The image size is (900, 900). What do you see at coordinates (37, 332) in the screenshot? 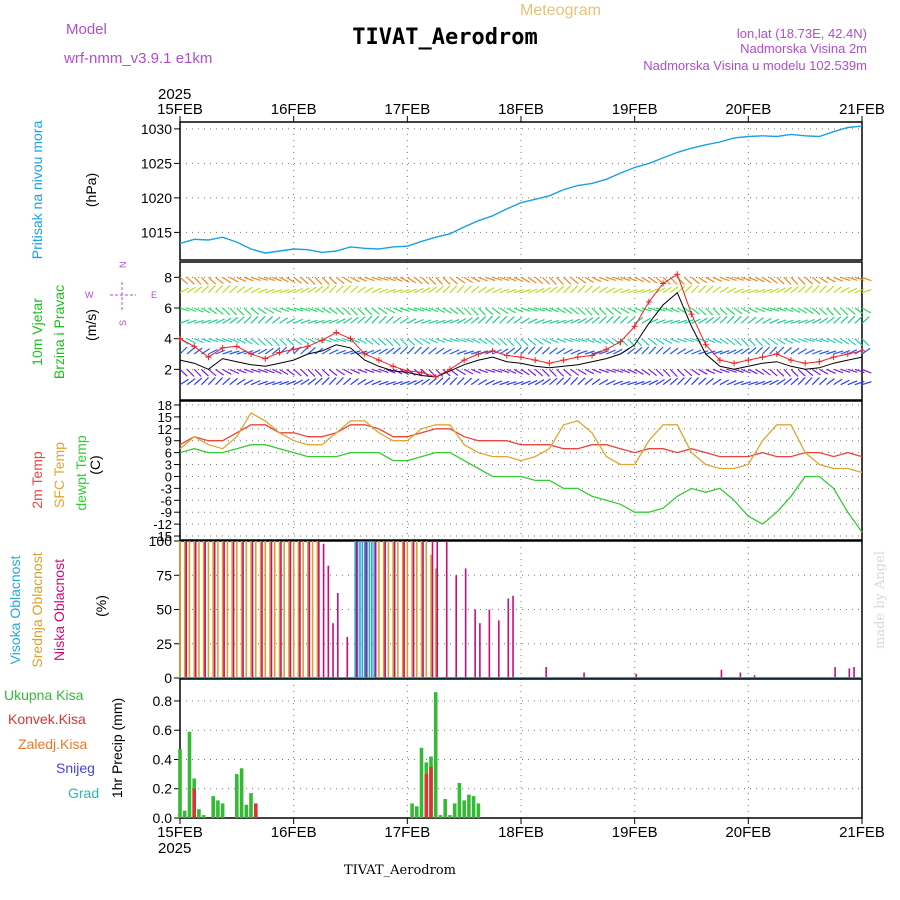
I see `wind-label-1: 10m Vjetar` at bounding box center [37, 332].